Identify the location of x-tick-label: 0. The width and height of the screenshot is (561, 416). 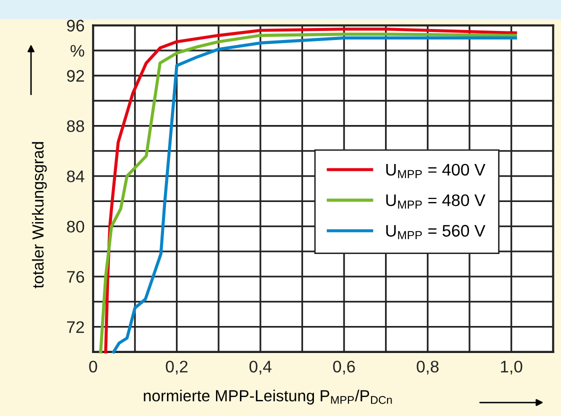
(93, 366).